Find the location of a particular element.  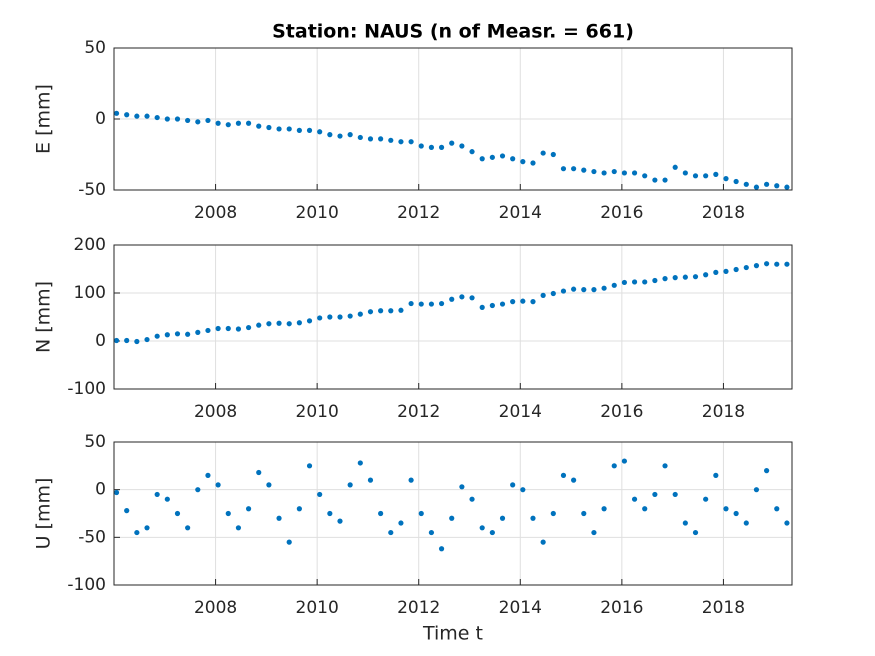

y-axis-label: U [mm] is located at coordinates (44, 514).